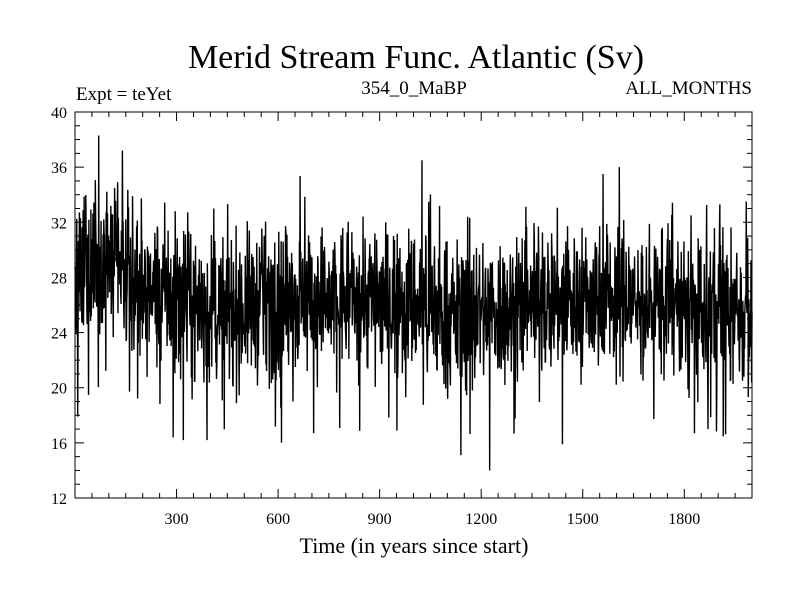  I want to click on x-tick-label: 600, so click(278, 519).